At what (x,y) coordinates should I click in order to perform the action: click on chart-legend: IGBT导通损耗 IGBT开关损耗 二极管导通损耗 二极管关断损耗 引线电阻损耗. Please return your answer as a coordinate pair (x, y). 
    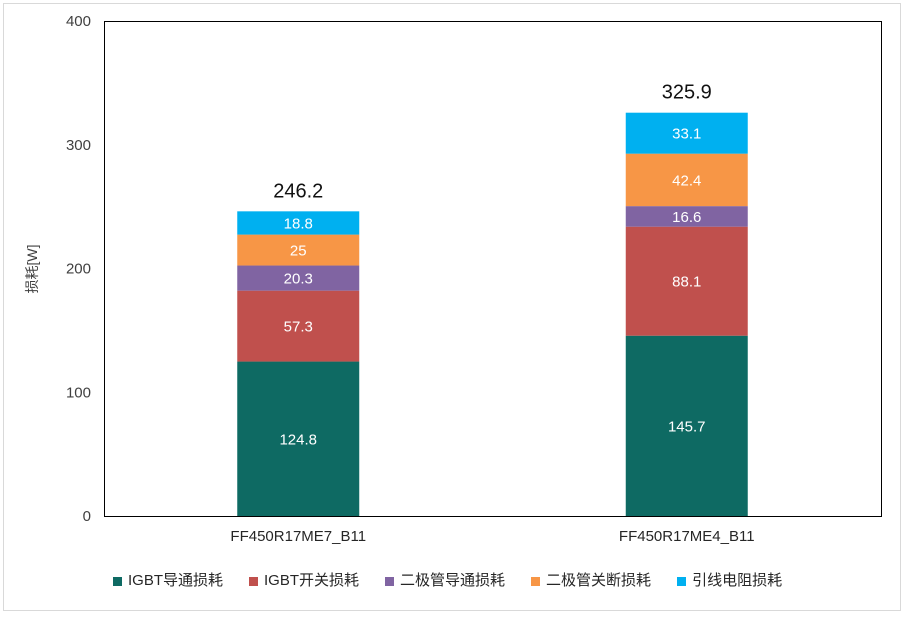
    Looking at the image, I should click on (447, 581).